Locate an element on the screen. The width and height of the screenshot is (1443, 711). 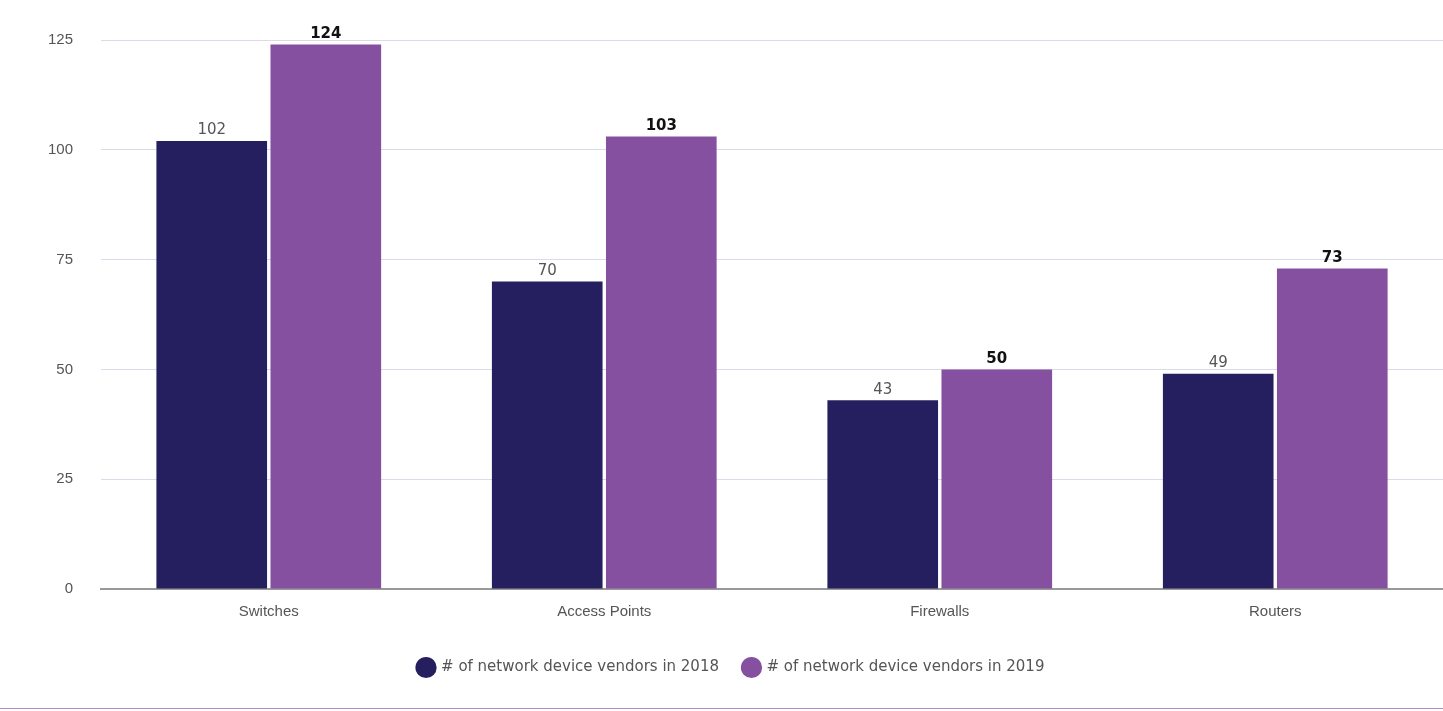
data-label: 50 is located at coordinates (997, 357).